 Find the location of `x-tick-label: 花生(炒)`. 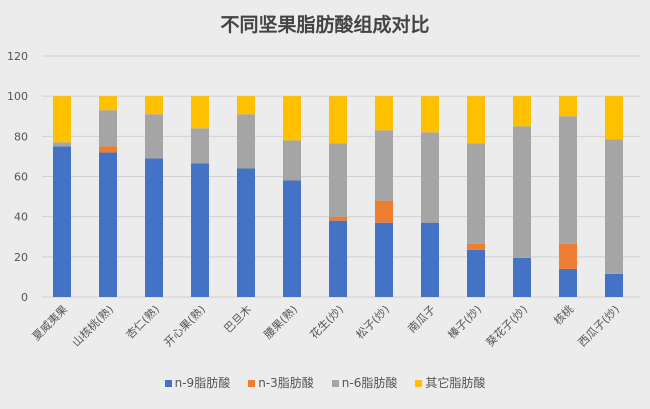

x-tick-label: 花生(炒) is located at coordinates (326, 321).